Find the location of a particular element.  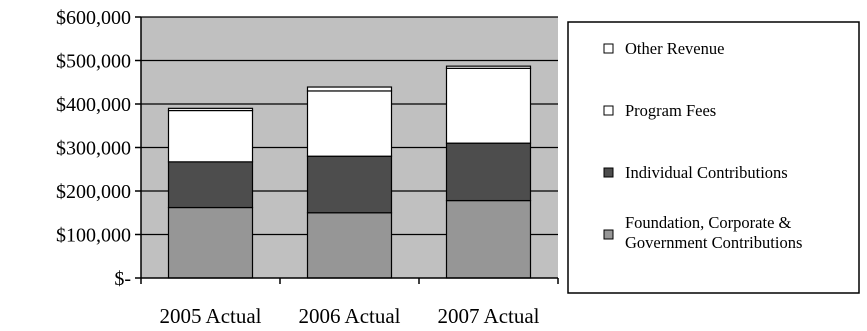

bar-segment-foundation-corporate-government-contributions-2006-actual is located at coordinates (349, 245).